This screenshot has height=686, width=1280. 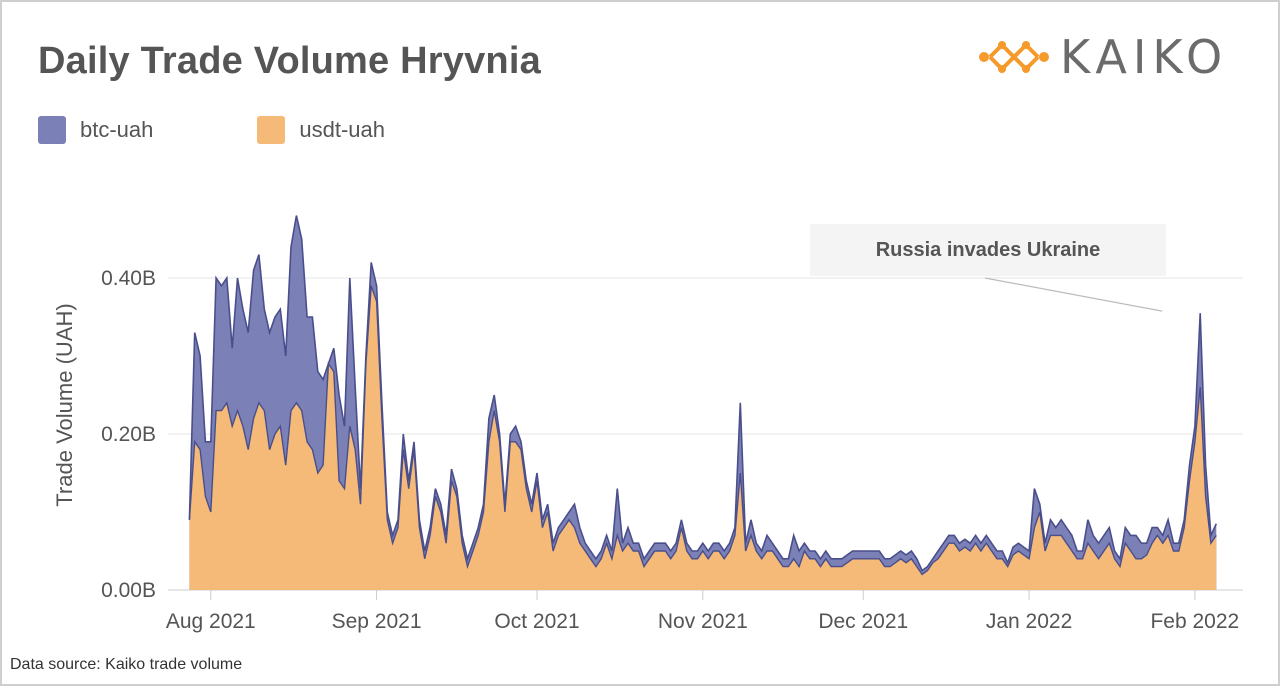 I want to click on kaiko-logo: KAIKO, so click(x=1102, y=57).